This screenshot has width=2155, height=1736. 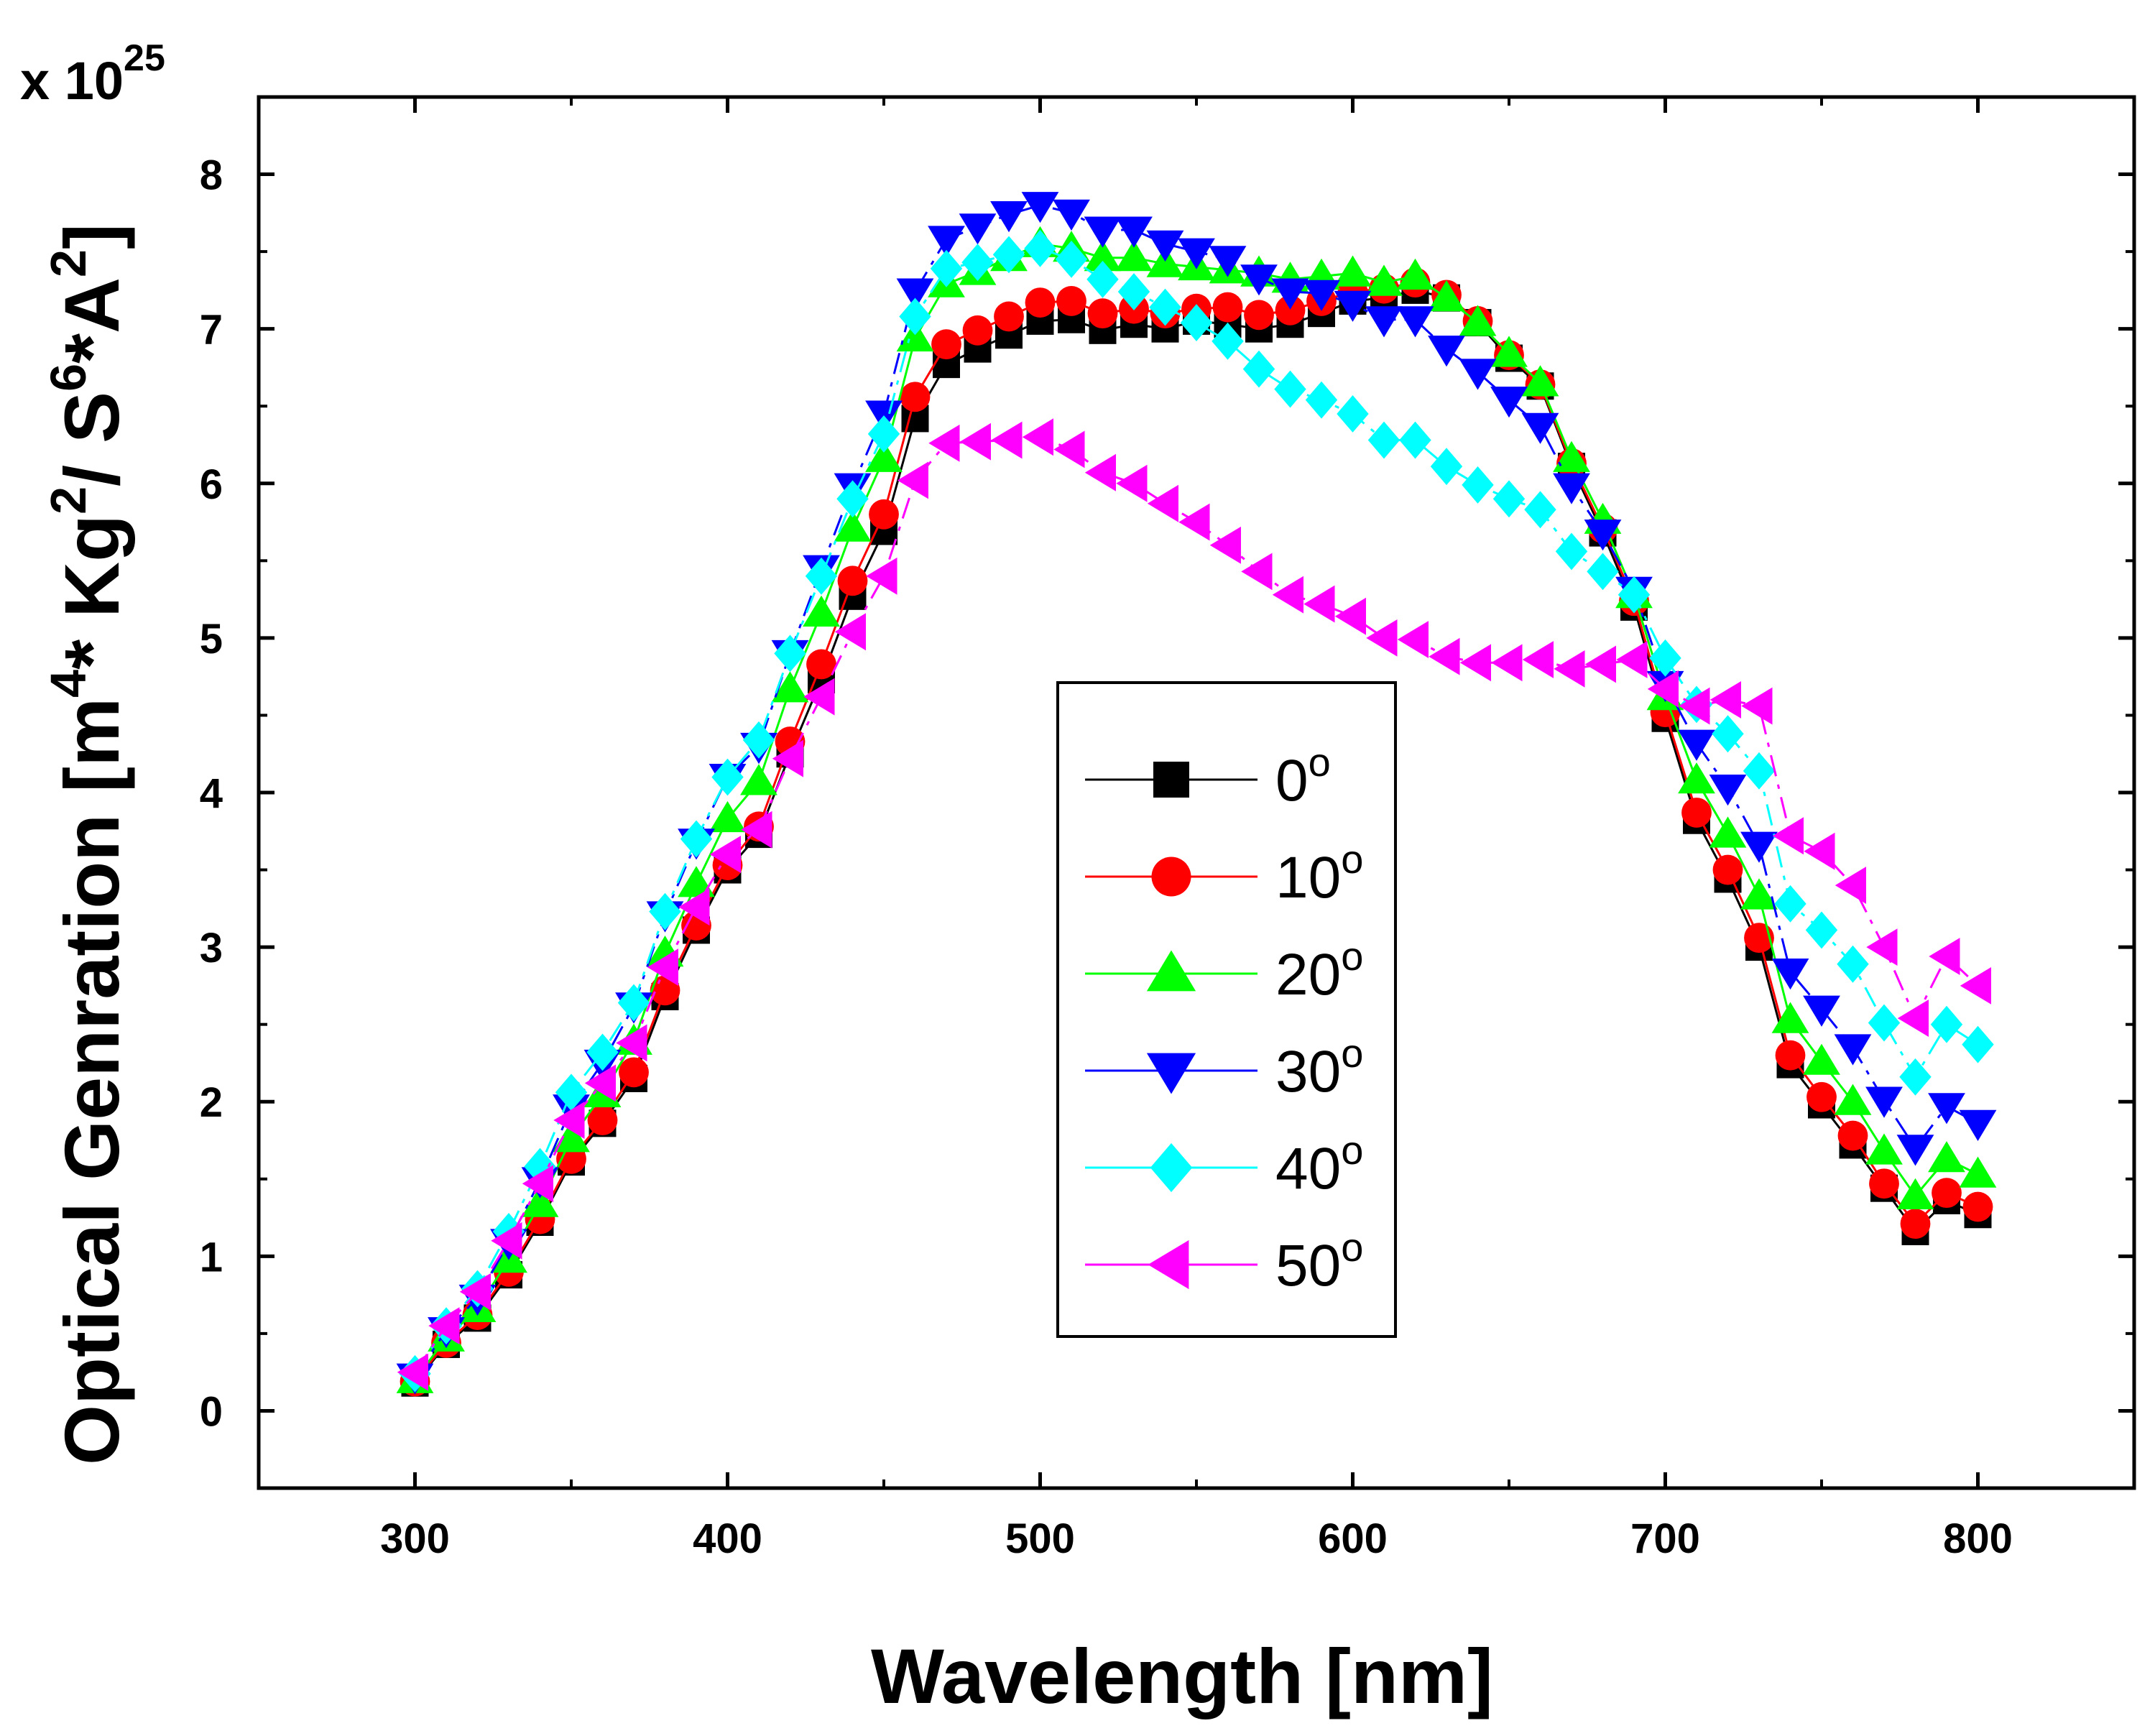 I want to click on y-tick-label: 7, so click(x=212, y=330).